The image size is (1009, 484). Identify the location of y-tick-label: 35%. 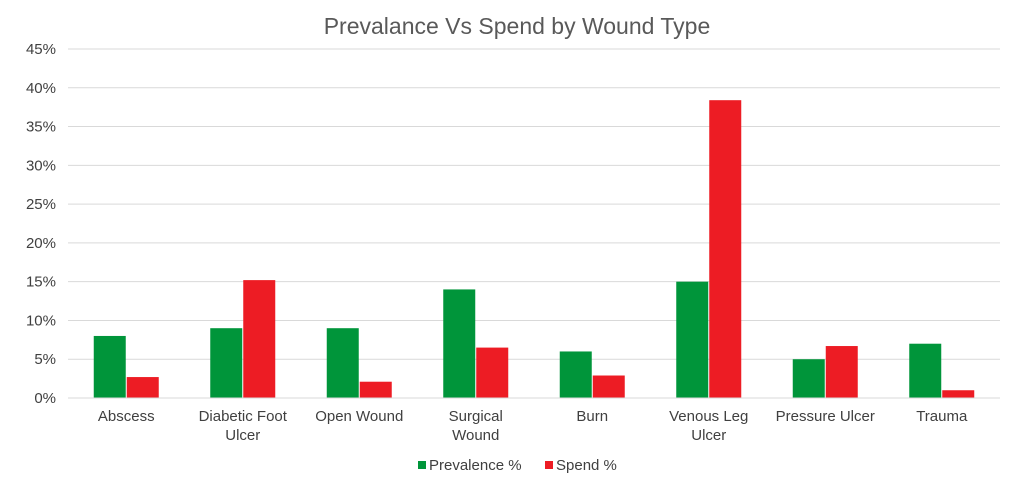
(41, 127).